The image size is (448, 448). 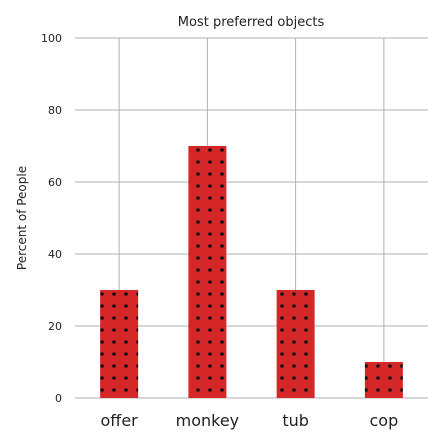 I want to click on y-tick-label: 20, so click(x=55, y=326).